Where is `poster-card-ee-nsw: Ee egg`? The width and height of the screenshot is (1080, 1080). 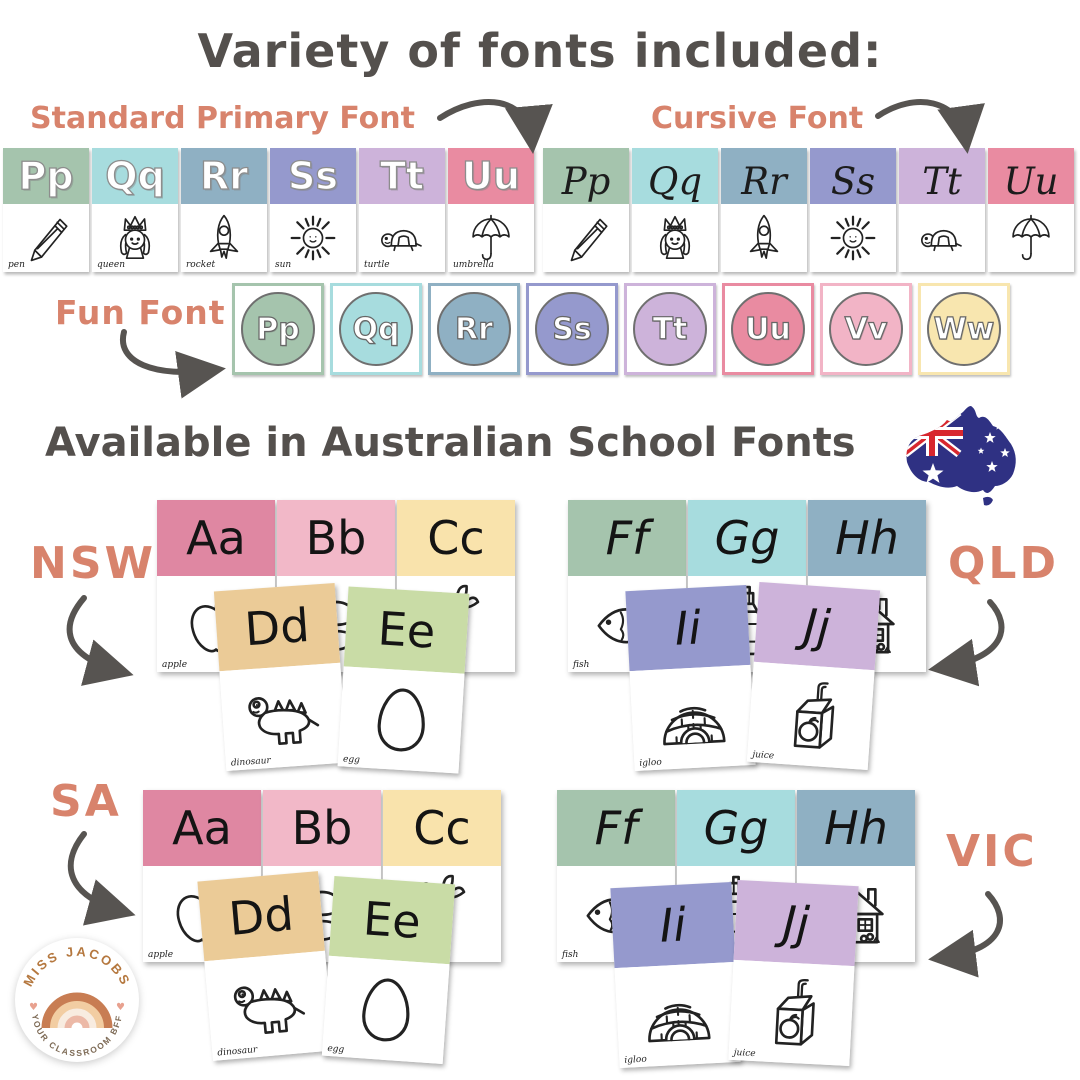 poster-card-ee-nsw: Ee egg is located at coordinates (403, 680).